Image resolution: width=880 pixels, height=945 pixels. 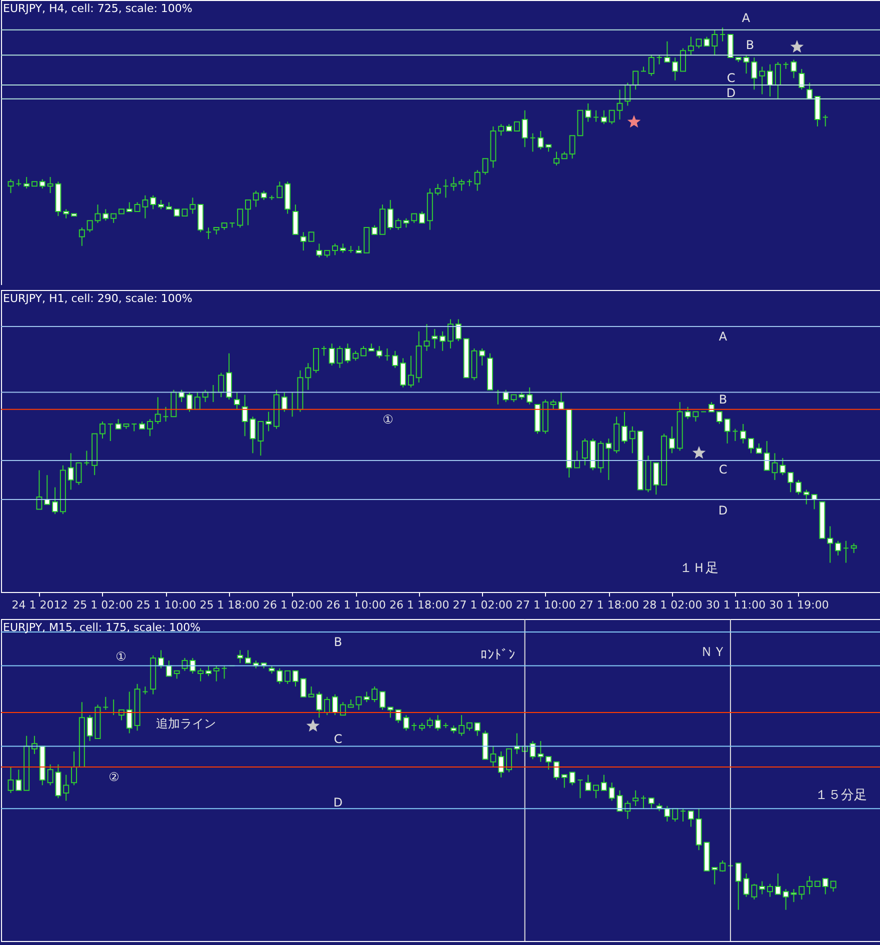 What do you see at coordinates (230, 605) in the screenshot?
I see `x-tick-label: 25 1 18:00` at bounding box center [230, 605].